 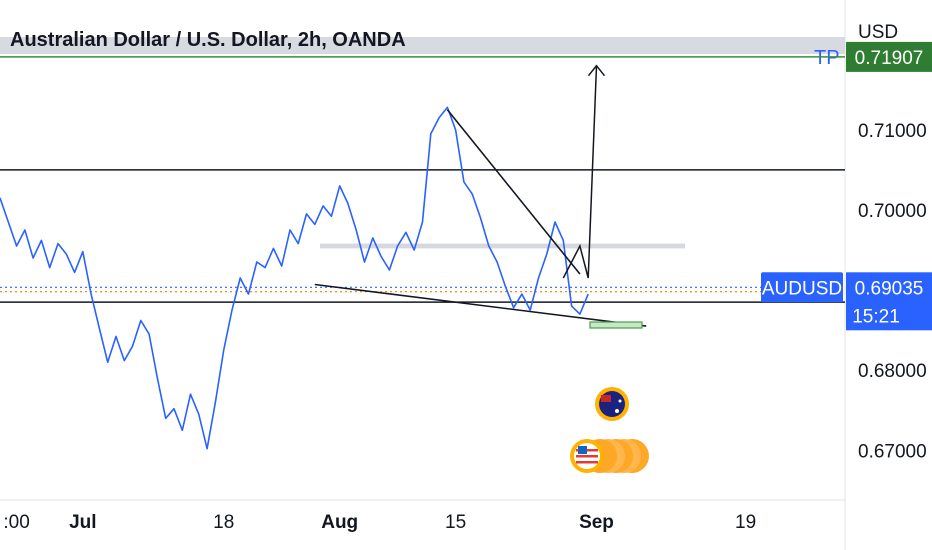 I want to click on symbol-badge, so click(x=802, y=287).